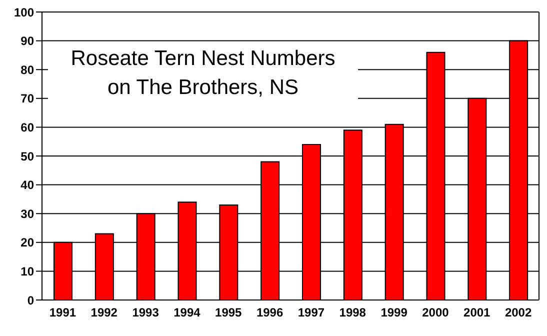 This screenshot has width=547, height=336. I want to click on y-tick-label: 40, so click(27, 185).